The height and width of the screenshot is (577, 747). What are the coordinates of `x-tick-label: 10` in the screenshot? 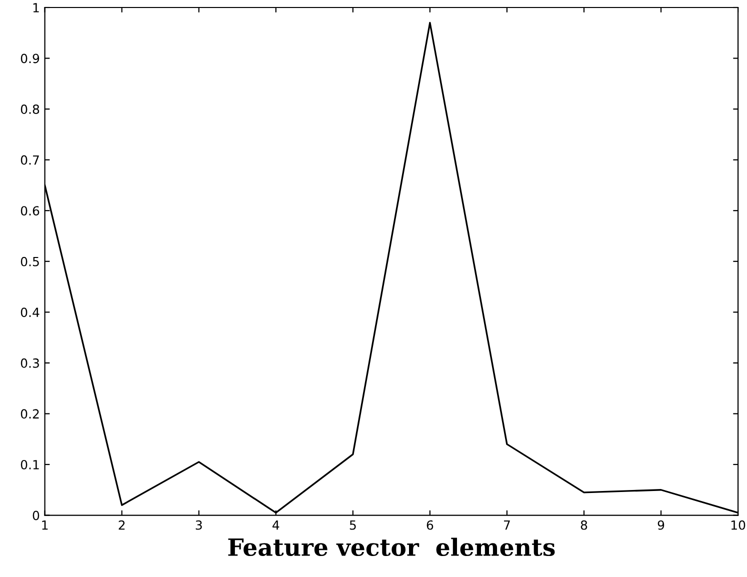 It's located at (738, 525).